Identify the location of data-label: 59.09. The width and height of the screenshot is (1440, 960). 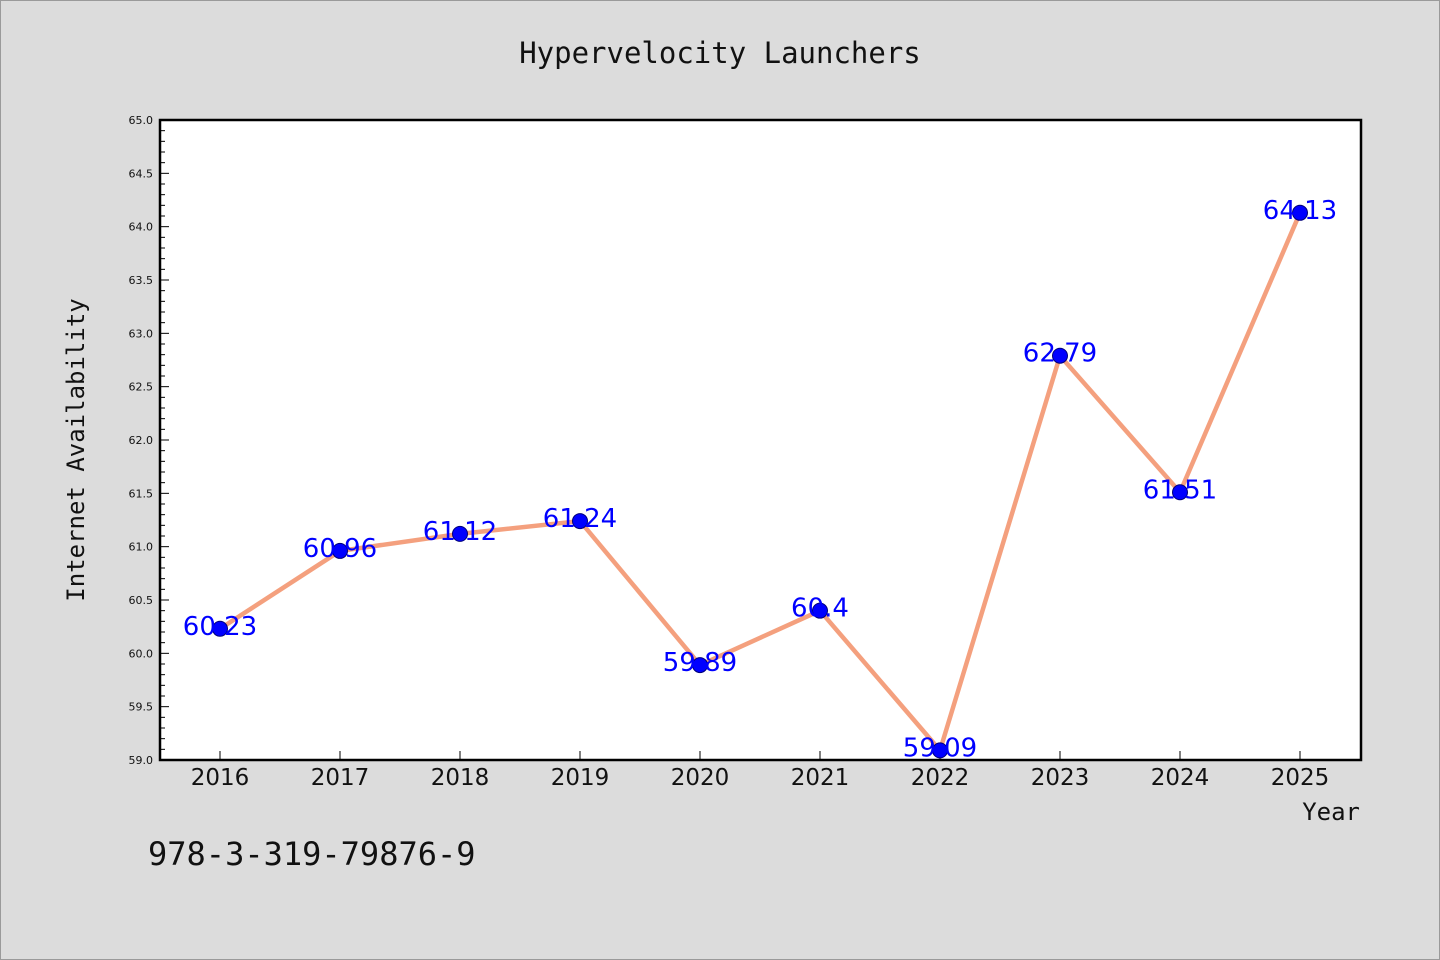
(940, 748).